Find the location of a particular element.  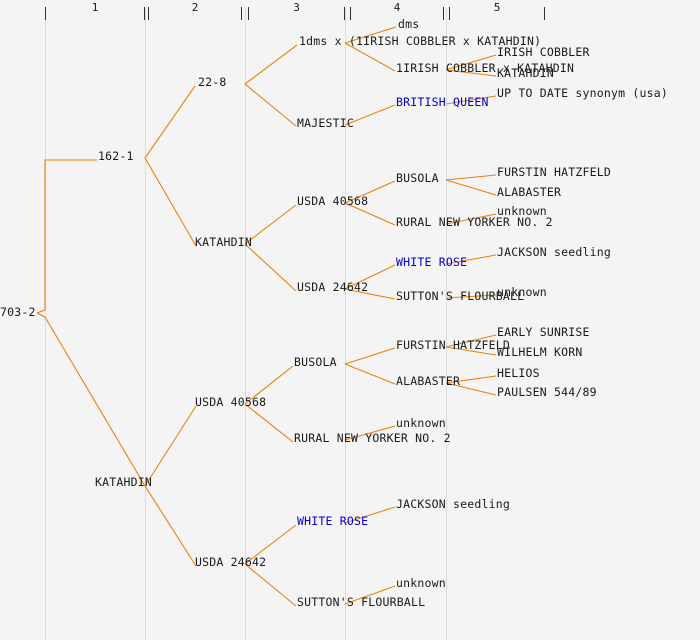

pedigree-node-g3-usda40568: USDA 40568 is located at coordinates (333, 201).